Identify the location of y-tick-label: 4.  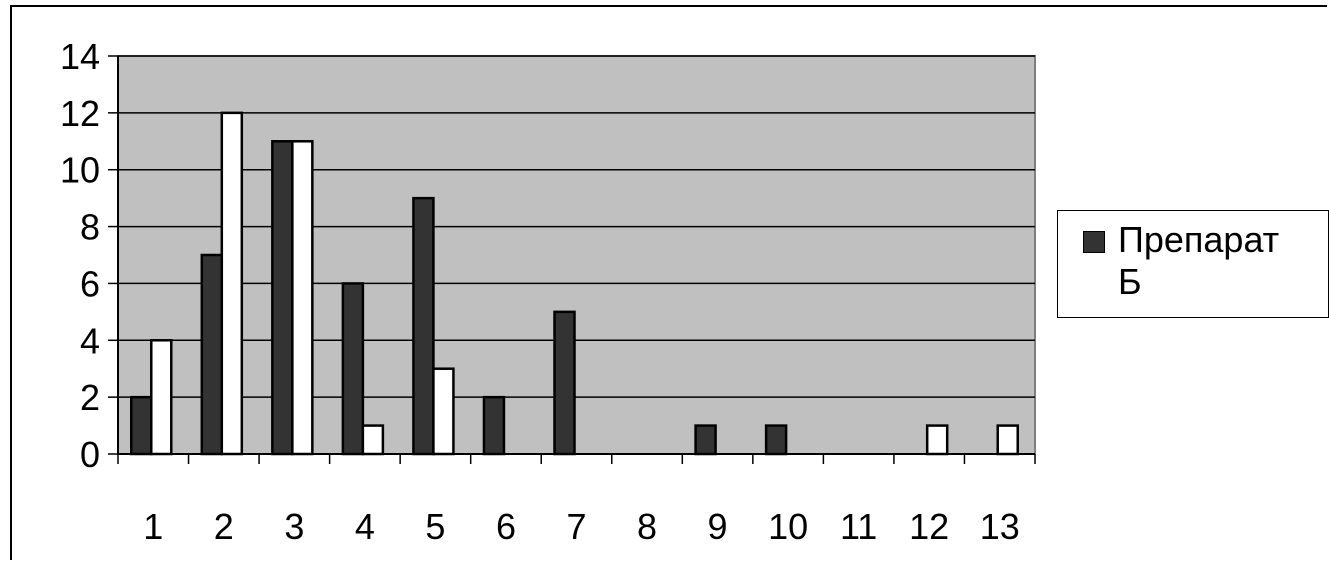
(90, 340).